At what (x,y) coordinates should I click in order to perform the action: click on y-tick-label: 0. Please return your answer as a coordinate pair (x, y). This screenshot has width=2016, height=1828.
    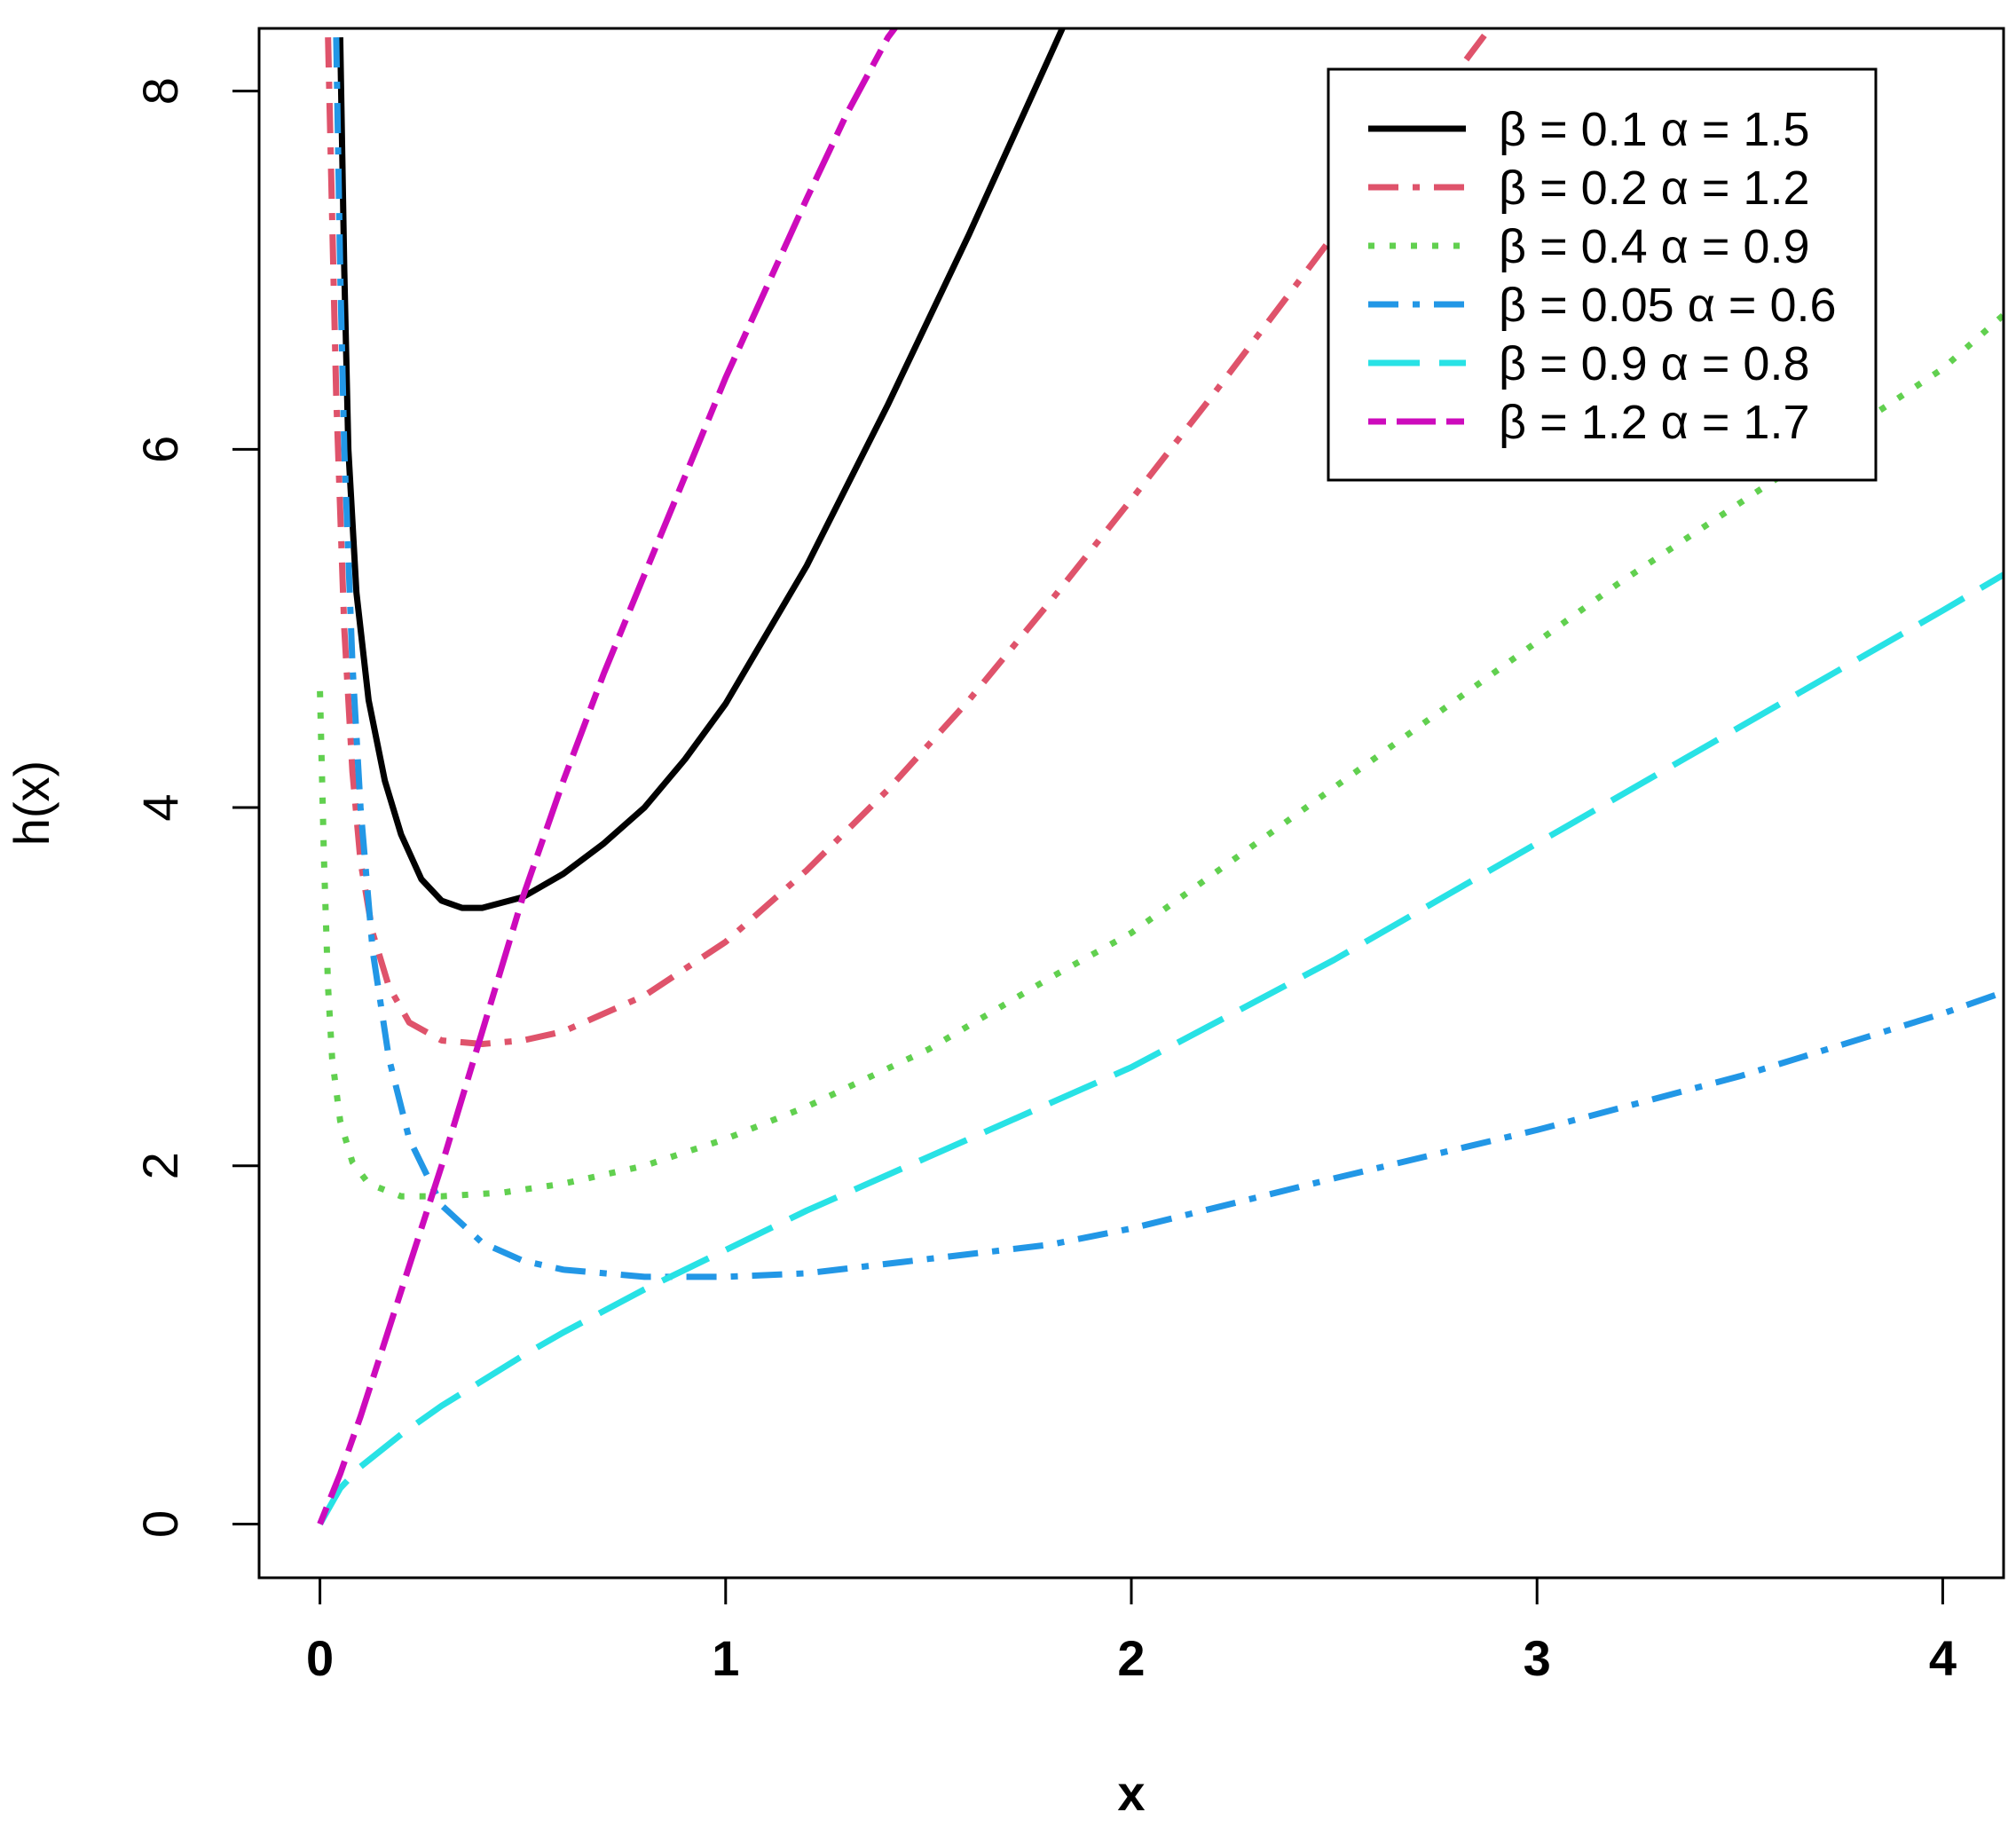
    Looking at the image, I should click on (160, 1524).